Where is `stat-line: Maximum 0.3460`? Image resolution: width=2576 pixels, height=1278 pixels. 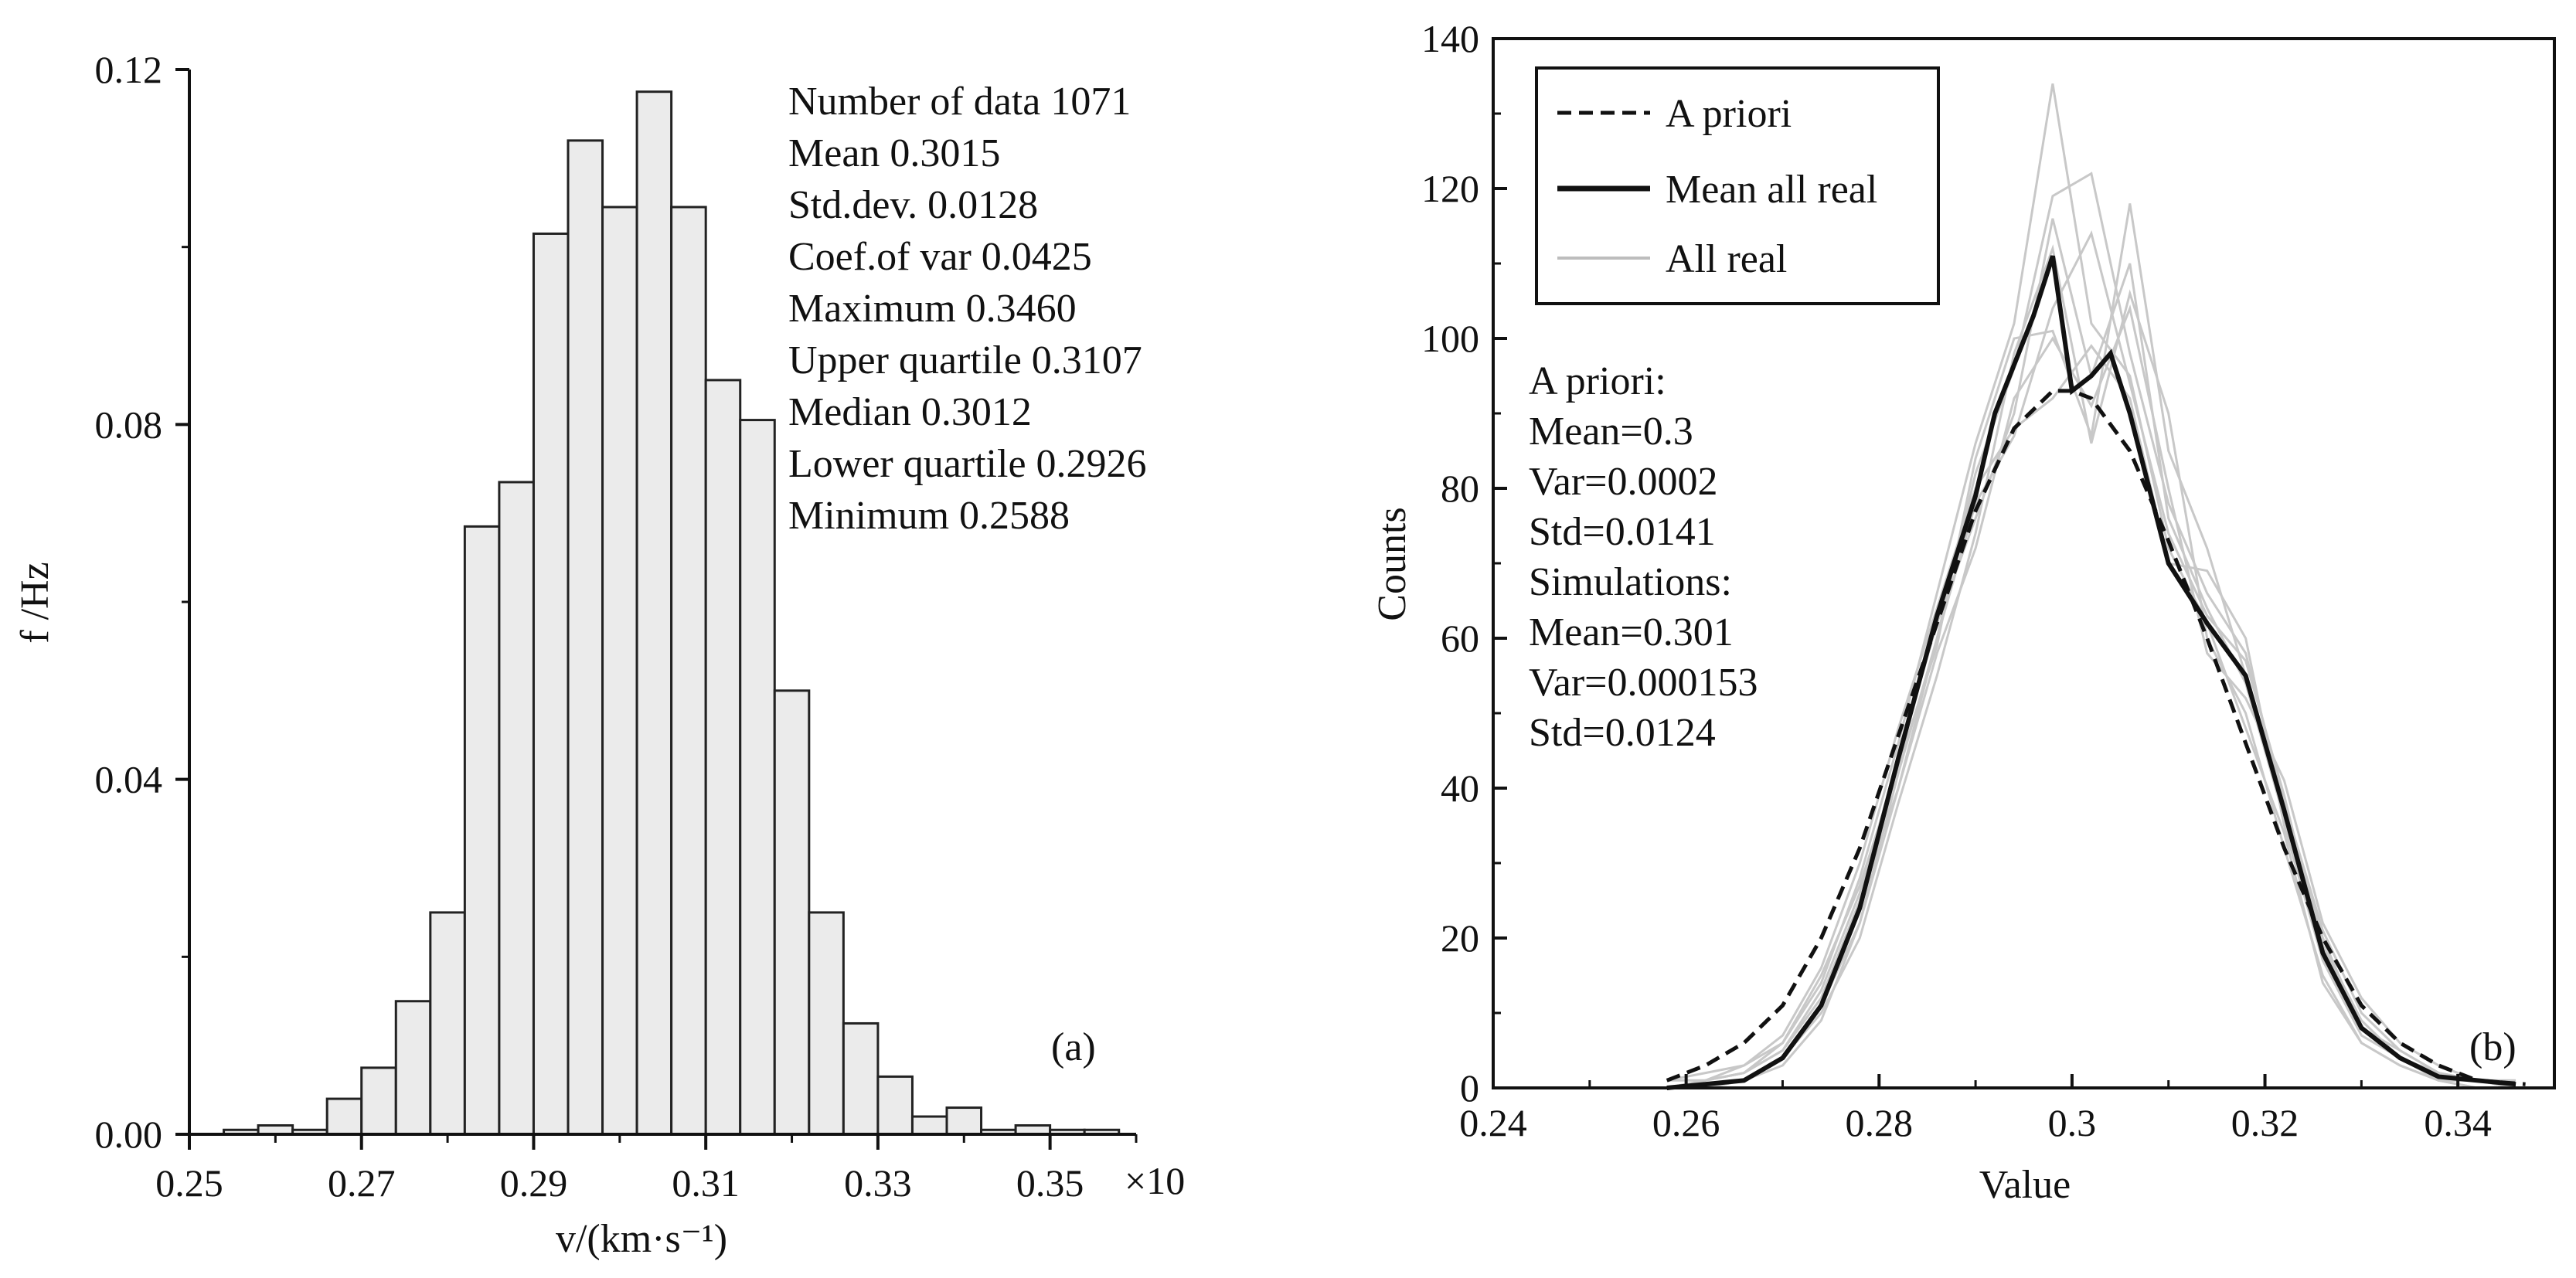
stat-line: Maximum 0.3460 is located at coordinates (932, 309).